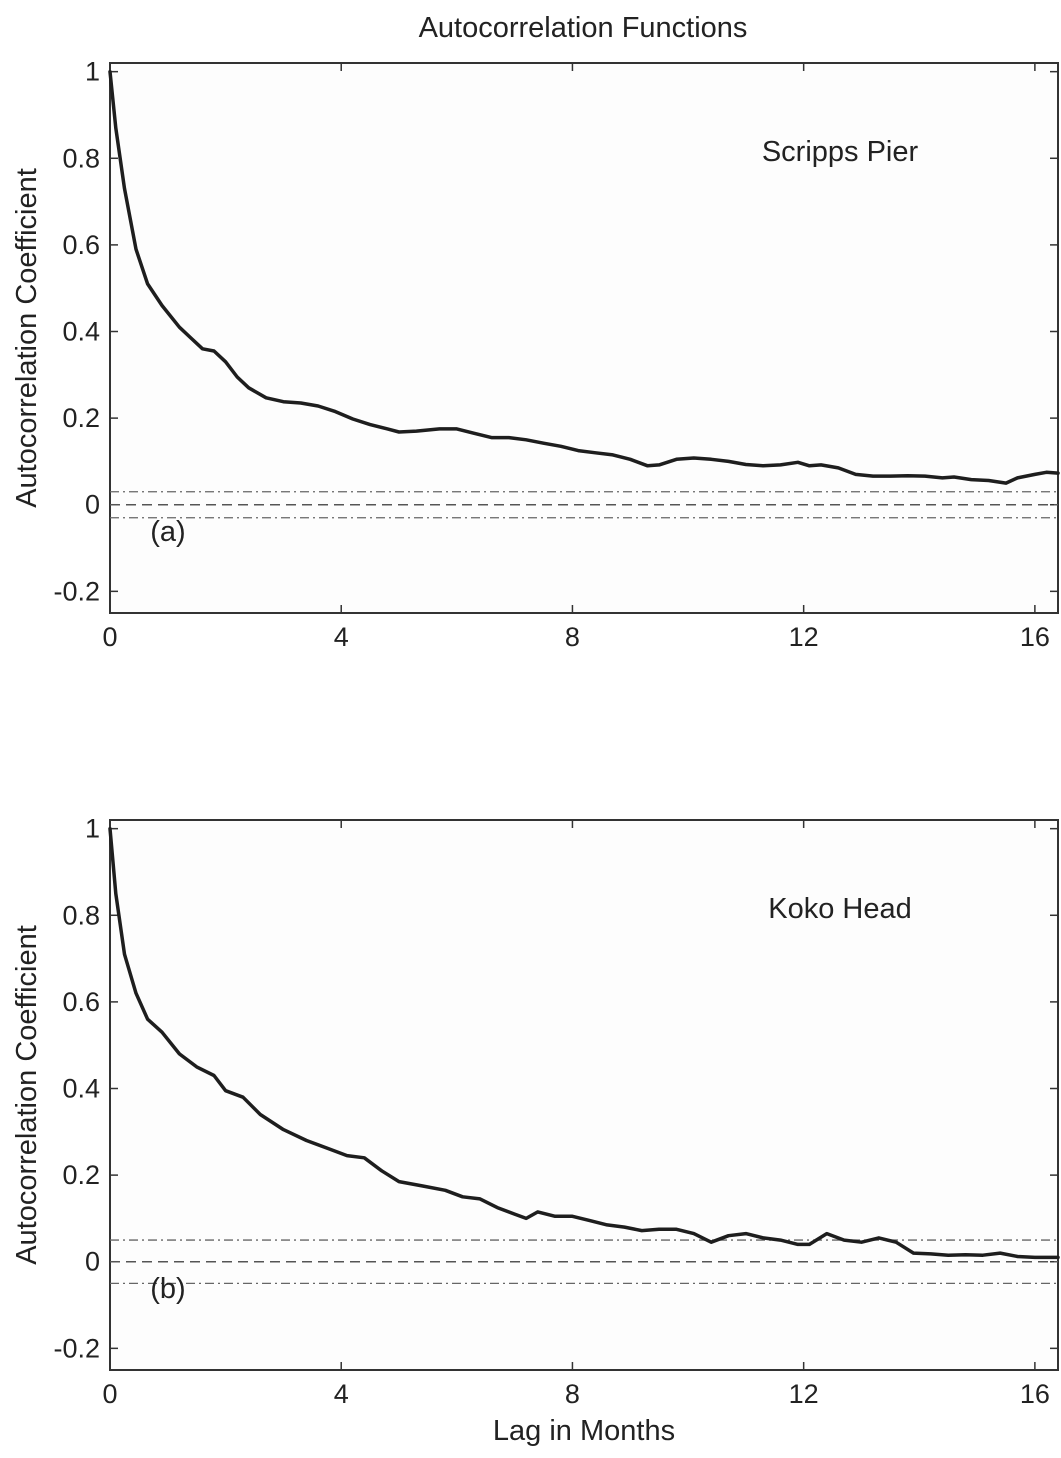  What do you see at coordinates (583, 28) in the screenshot?
I see `figure-title: Autocorrelation Functions` at bounding box center [583, 28].